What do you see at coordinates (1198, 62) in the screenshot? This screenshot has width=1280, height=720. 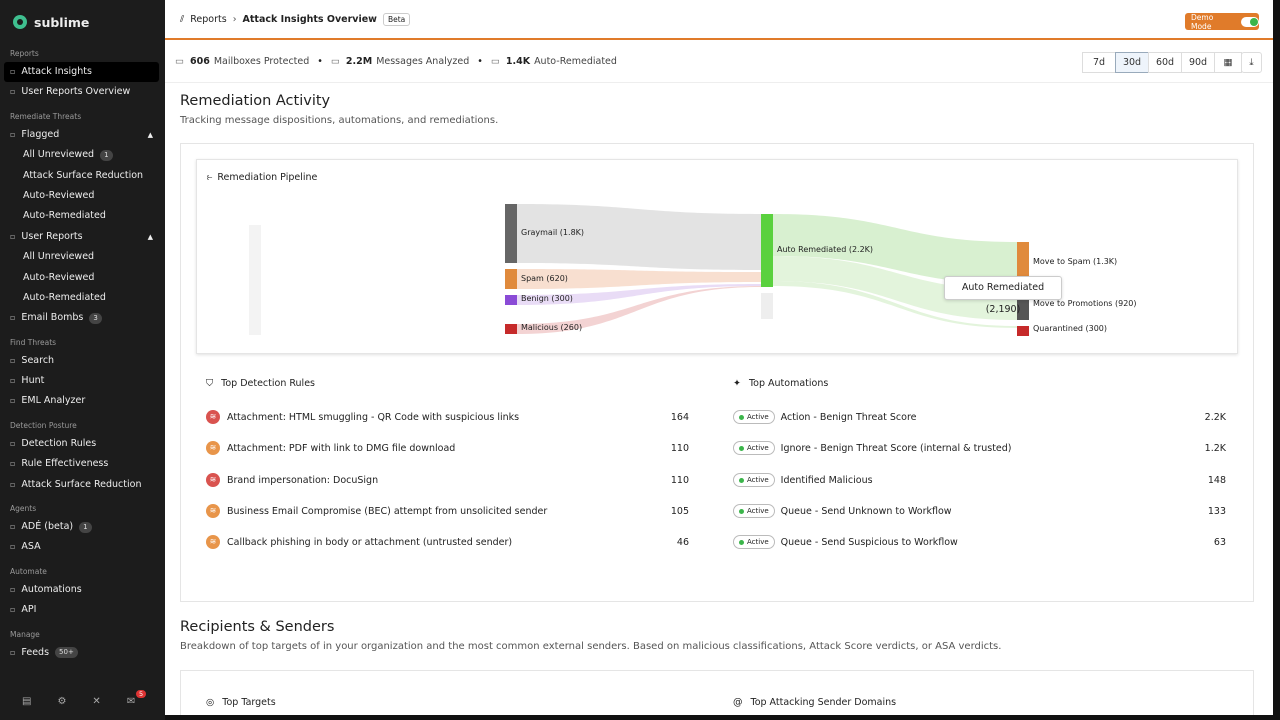 I see `range-button: 90d` at bounding box center [1198, 62].